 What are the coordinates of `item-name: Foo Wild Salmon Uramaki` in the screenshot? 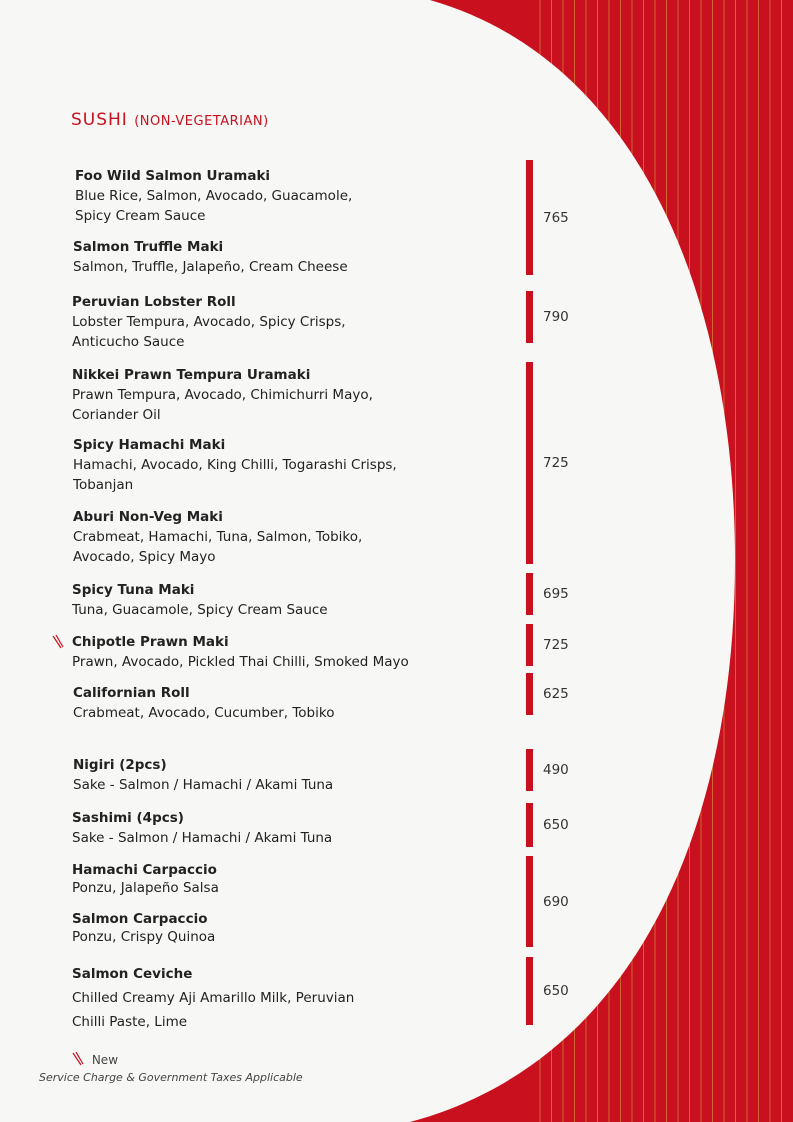 It's located at (173, 176).